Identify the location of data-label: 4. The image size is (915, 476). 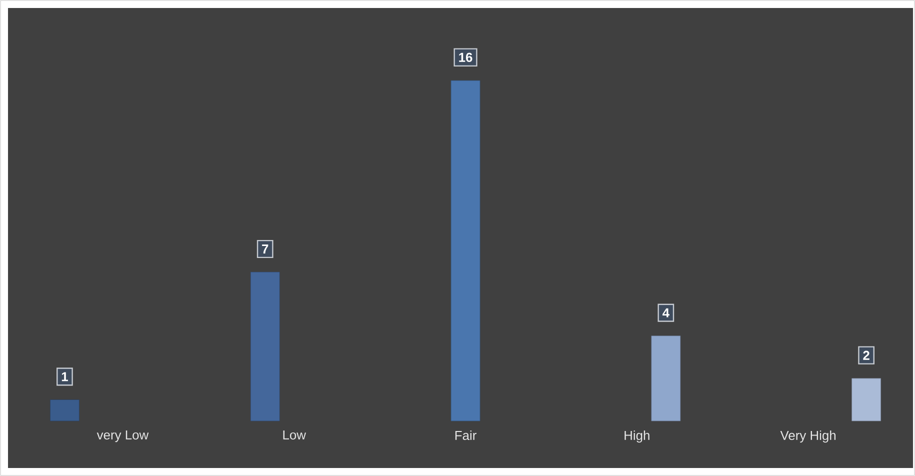
(666, 313).